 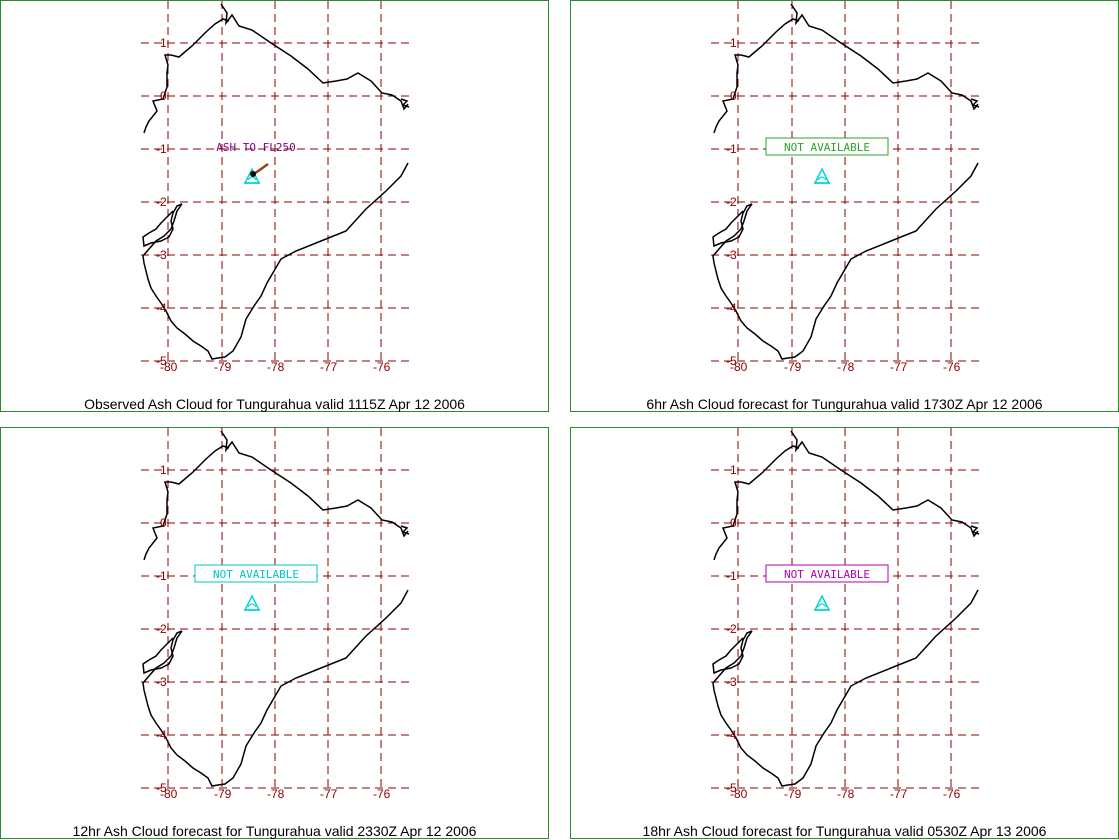 What do you see at coordinates (255, 147) in the screenshot?
I see `annotation-label: ASH TO FL250` at bounding box center [255, 147].